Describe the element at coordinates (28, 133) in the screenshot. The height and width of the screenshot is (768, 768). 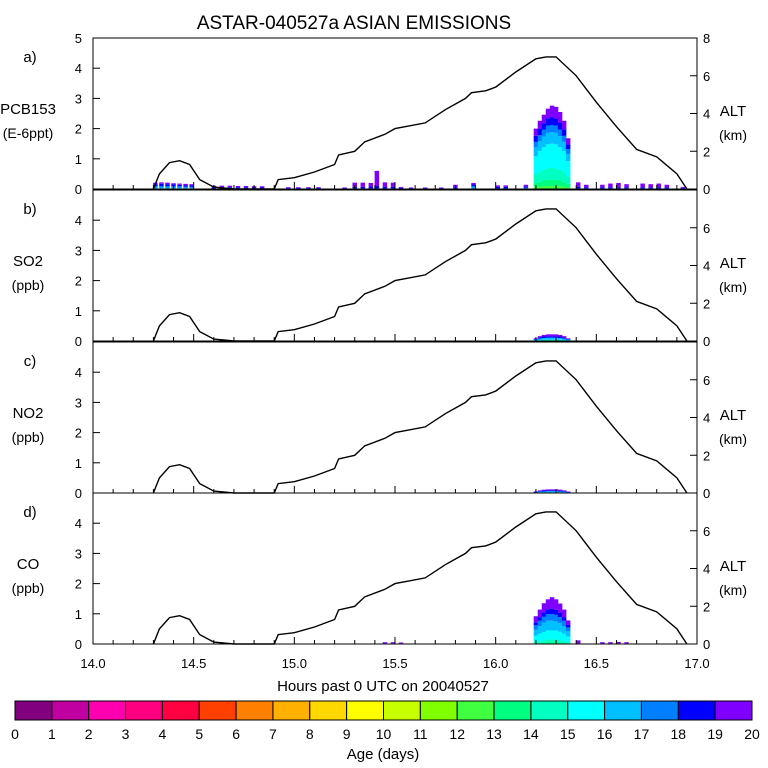
I see `unit-label-0: (E-6ppt)` at that location.